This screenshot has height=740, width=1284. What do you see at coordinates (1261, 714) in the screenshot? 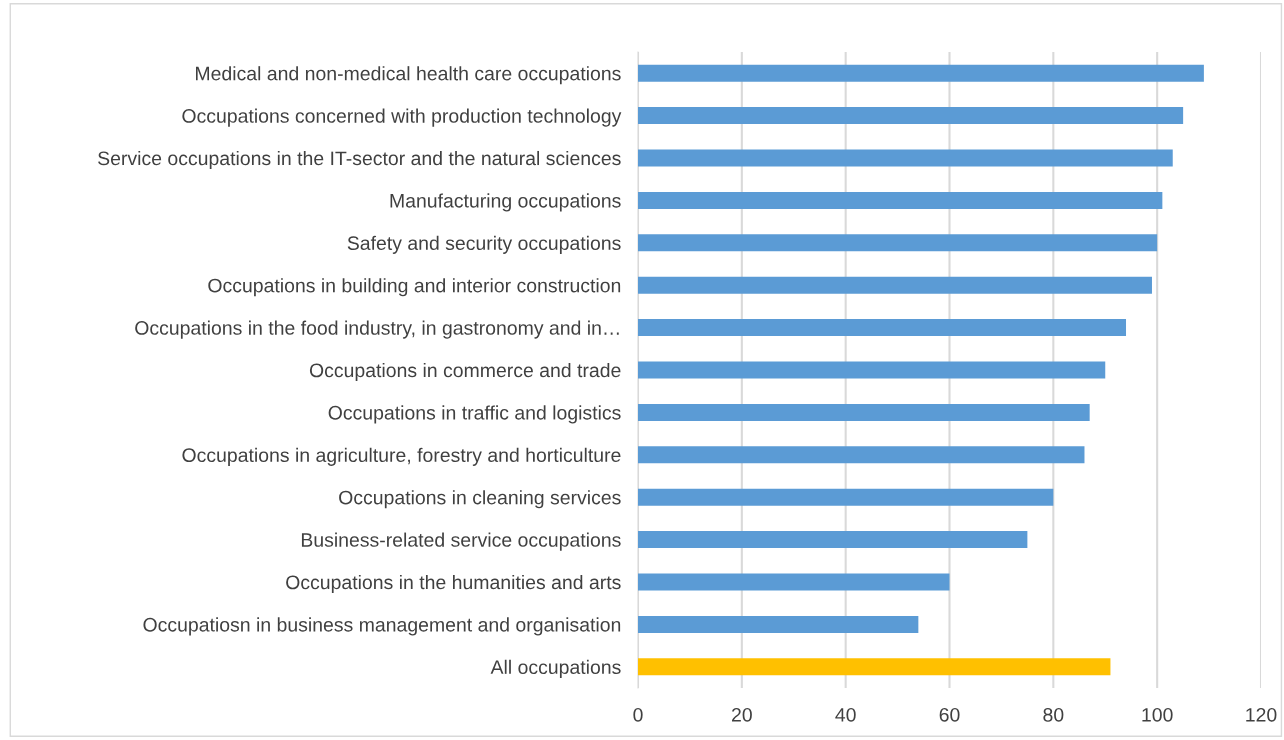
I see `x-tick-label: 120` at bounding box center [1261, 714].